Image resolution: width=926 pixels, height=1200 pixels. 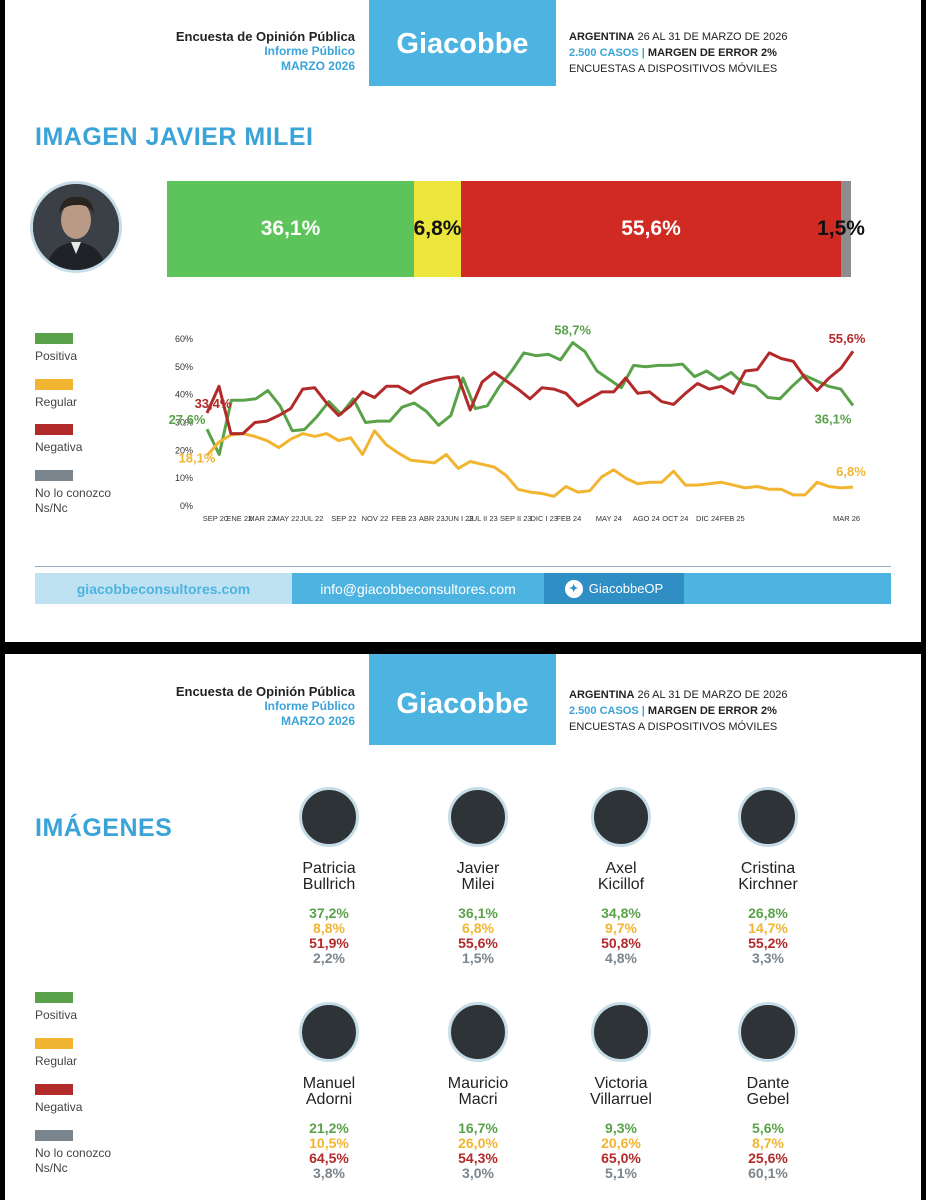 What do you see at coordinates (614, 588) in the screenshot?
I see `twitter-link: ✦ GiacobbeOP` at bounding box center [614, 588].